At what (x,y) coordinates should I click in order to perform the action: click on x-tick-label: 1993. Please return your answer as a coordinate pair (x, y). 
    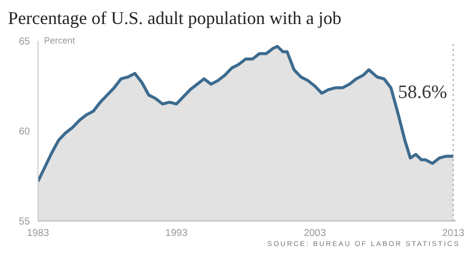
    Looking at the image, I should click on (176, 234).